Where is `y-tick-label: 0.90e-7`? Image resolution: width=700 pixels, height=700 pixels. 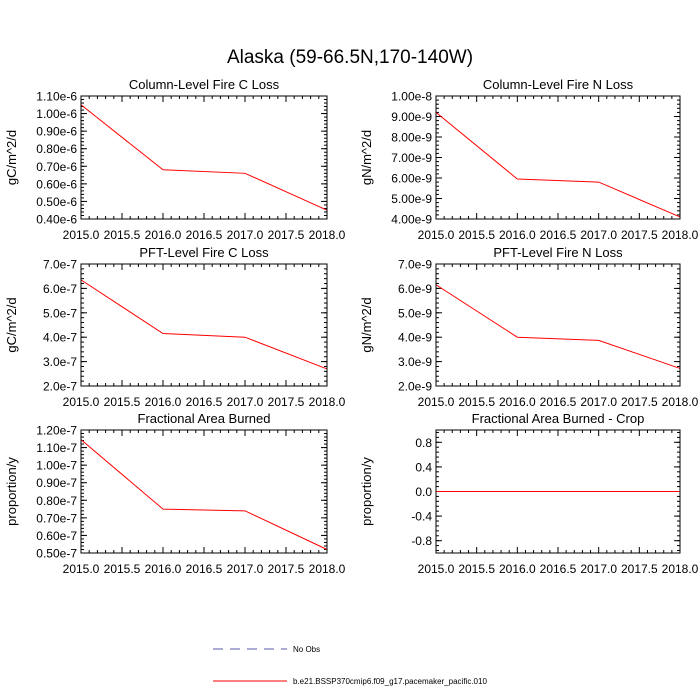
y-tick-label: 0.90e-7 is located at coordinates (56, 483).